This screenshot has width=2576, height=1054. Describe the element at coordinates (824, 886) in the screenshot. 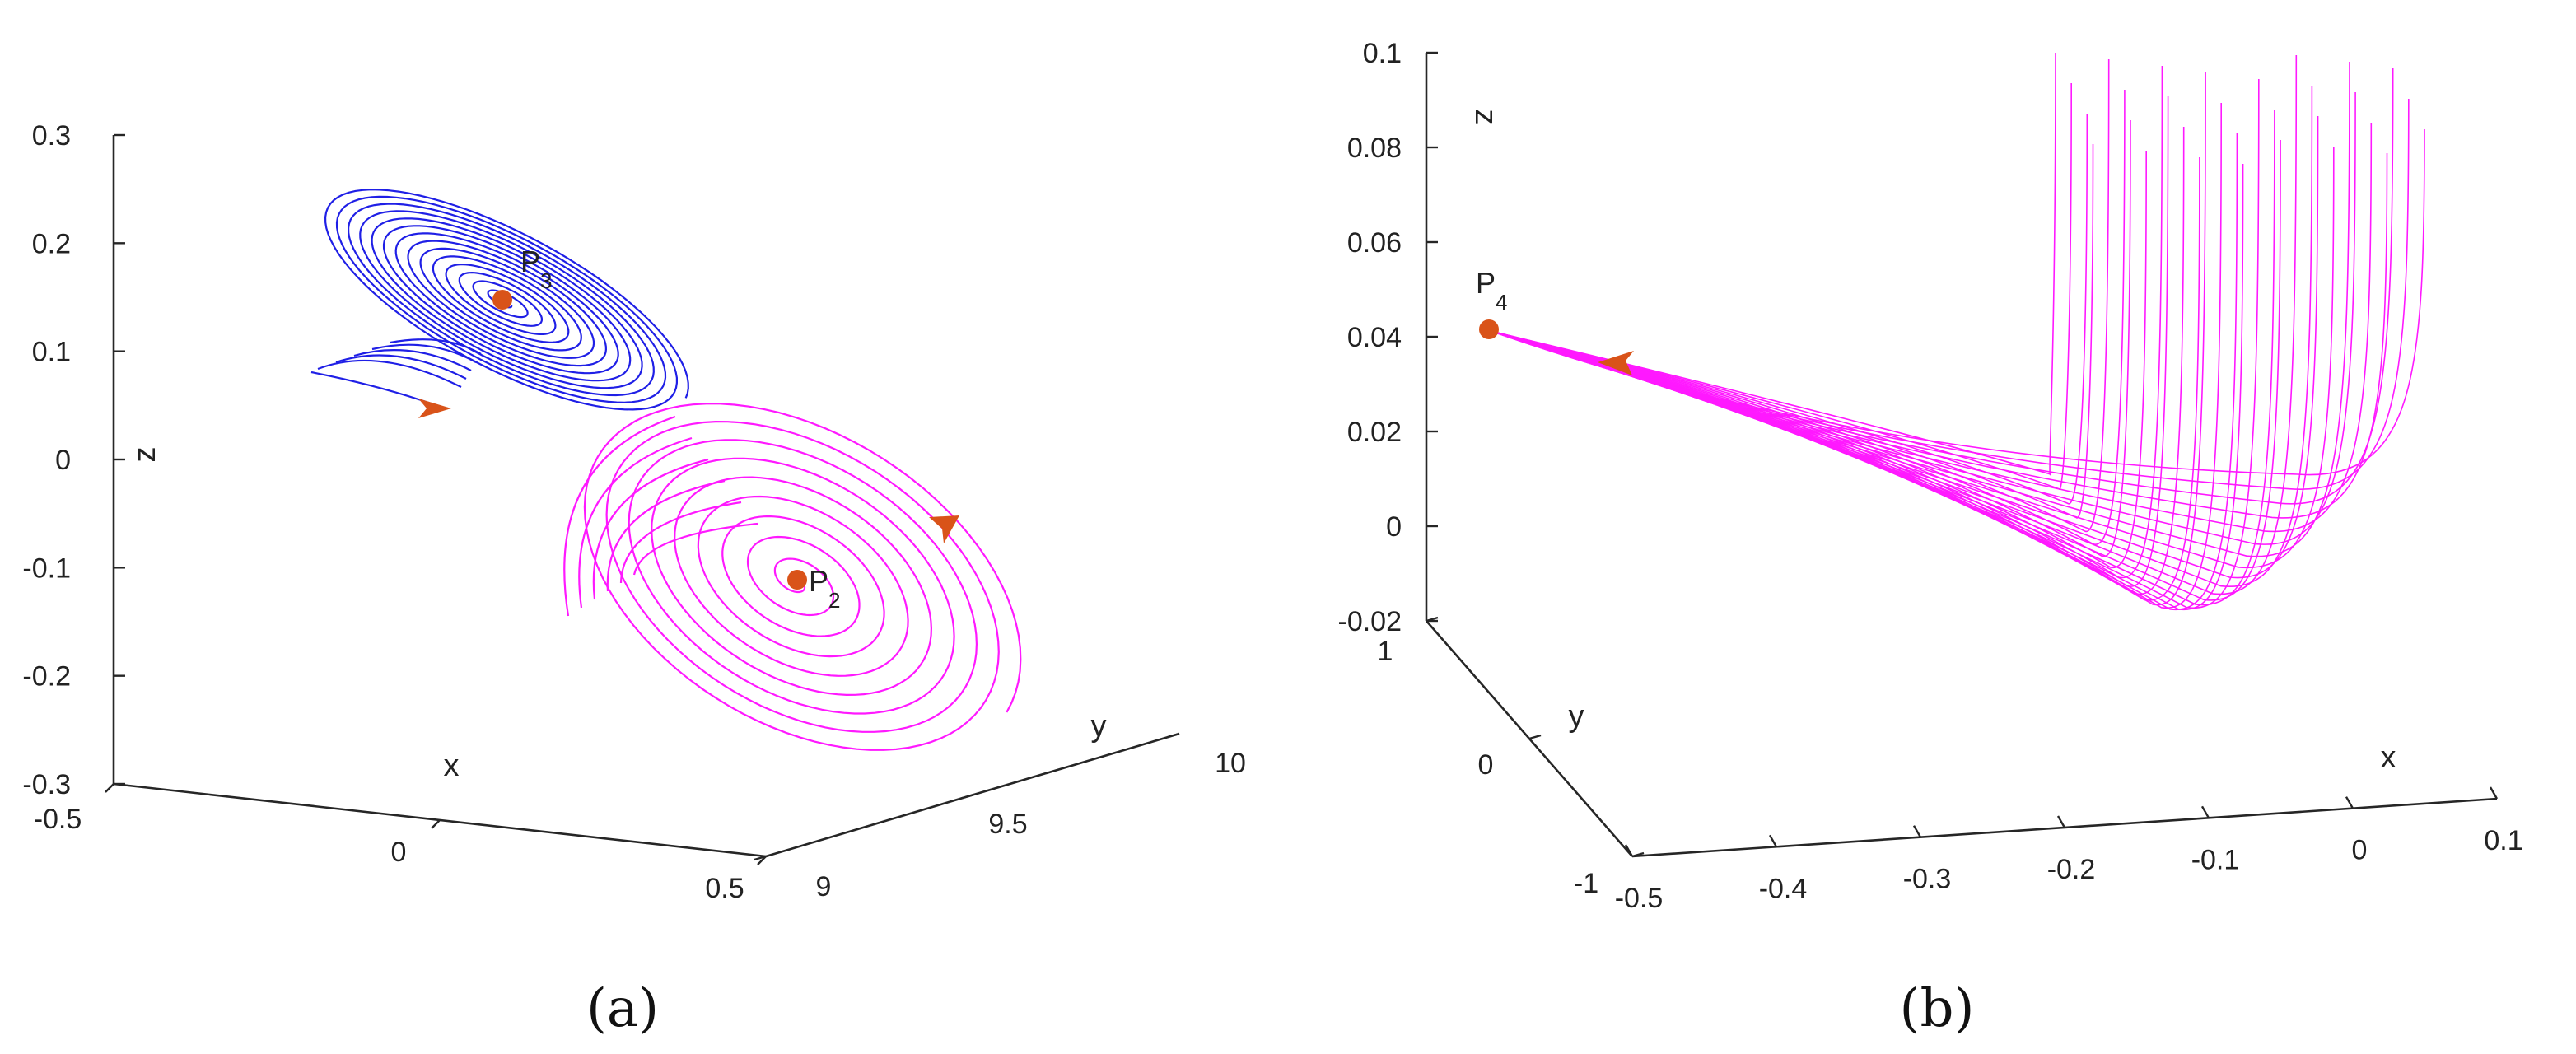

I see `y-tick-label-a: 9` at that location.